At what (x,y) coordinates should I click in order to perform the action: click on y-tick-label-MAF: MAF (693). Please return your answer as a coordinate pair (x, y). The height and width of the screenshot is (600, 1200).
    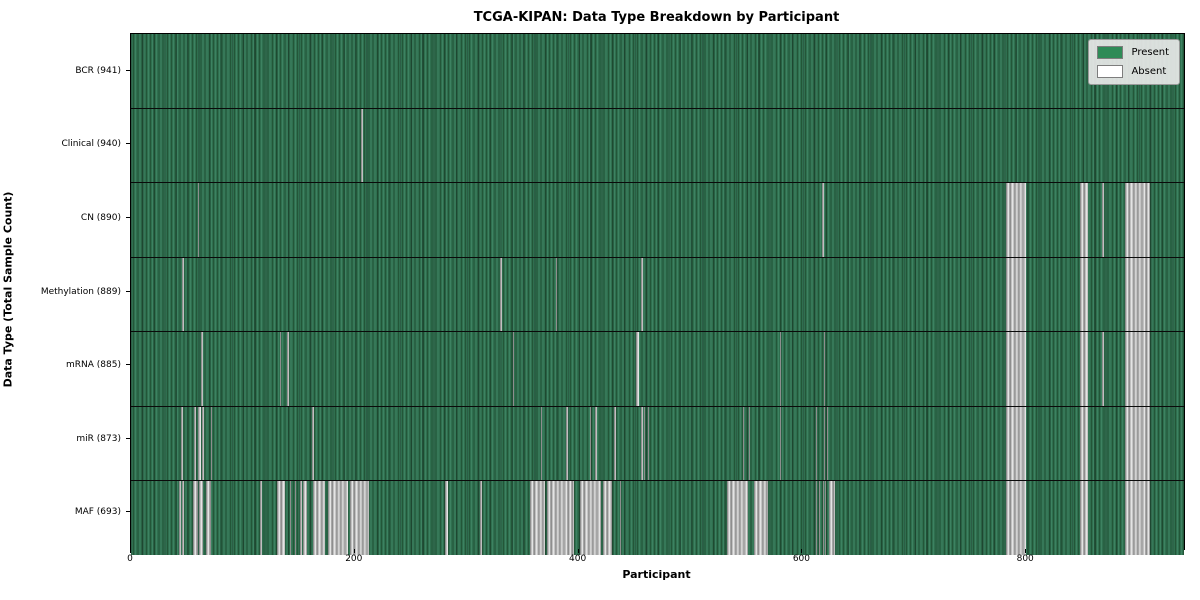
    Looking at the image, I should click on (97, 512).